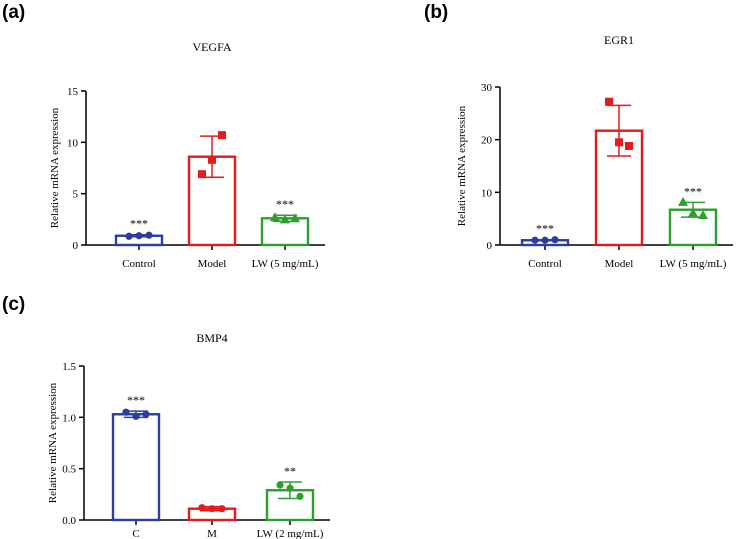  Describe the element at coordinates (436, 12) in the screenshot. I see `panel-label-b: (b)` at that location.